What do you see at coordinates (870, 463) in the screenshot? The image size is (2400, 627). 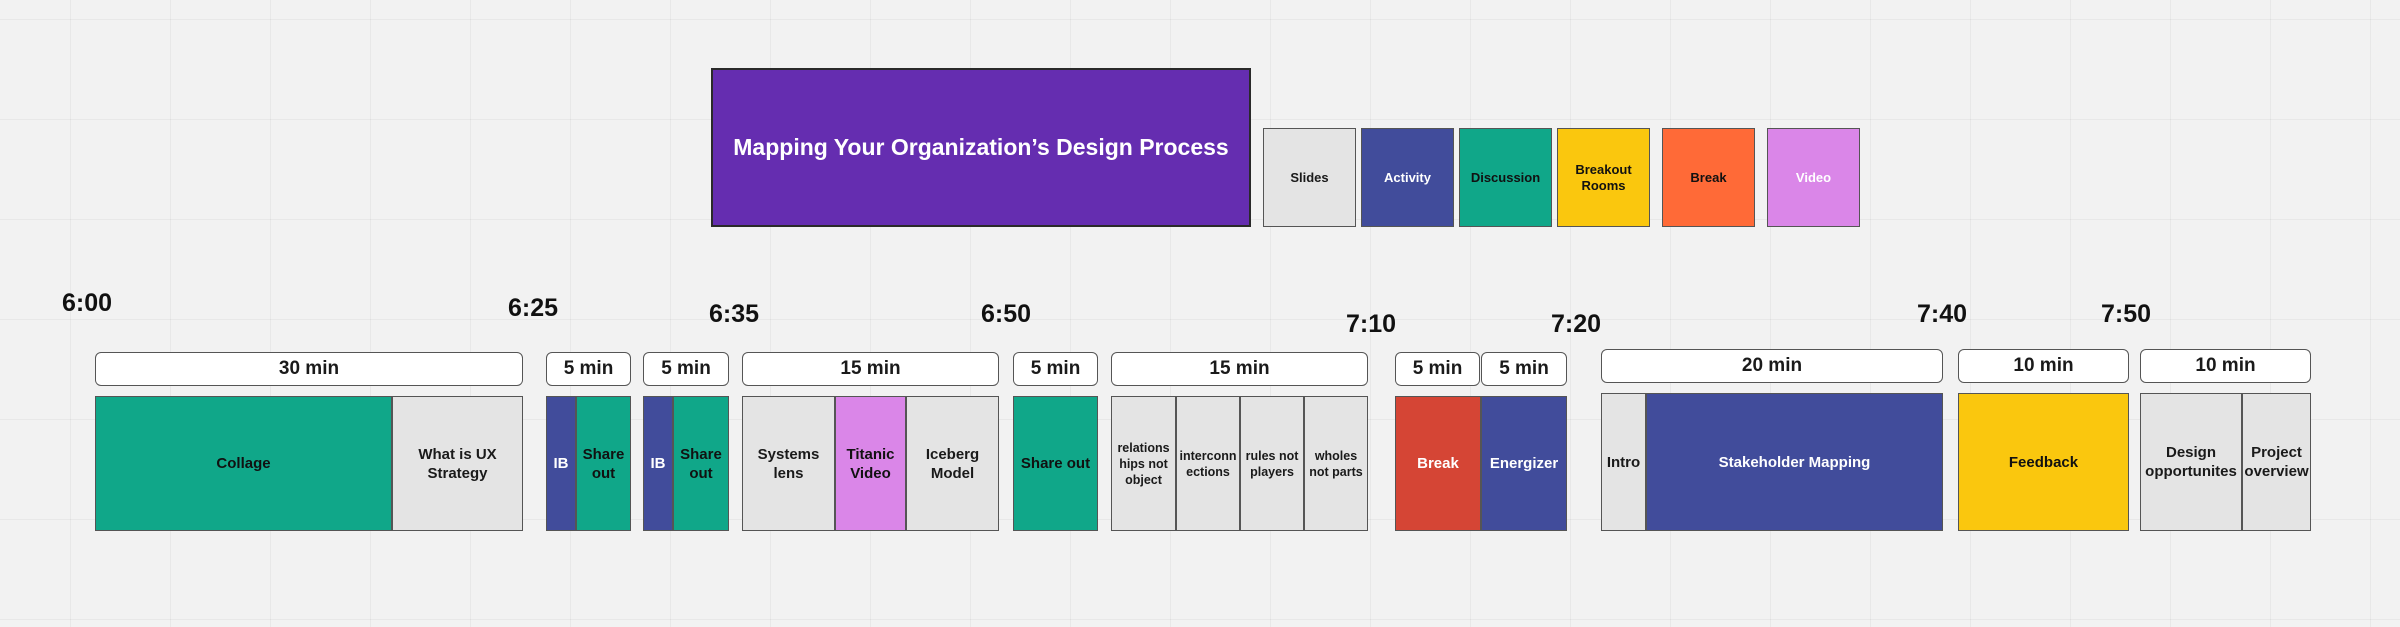 I see `agenda-block-titanic-video: Titanic Video` at bounding box center [870, 463].